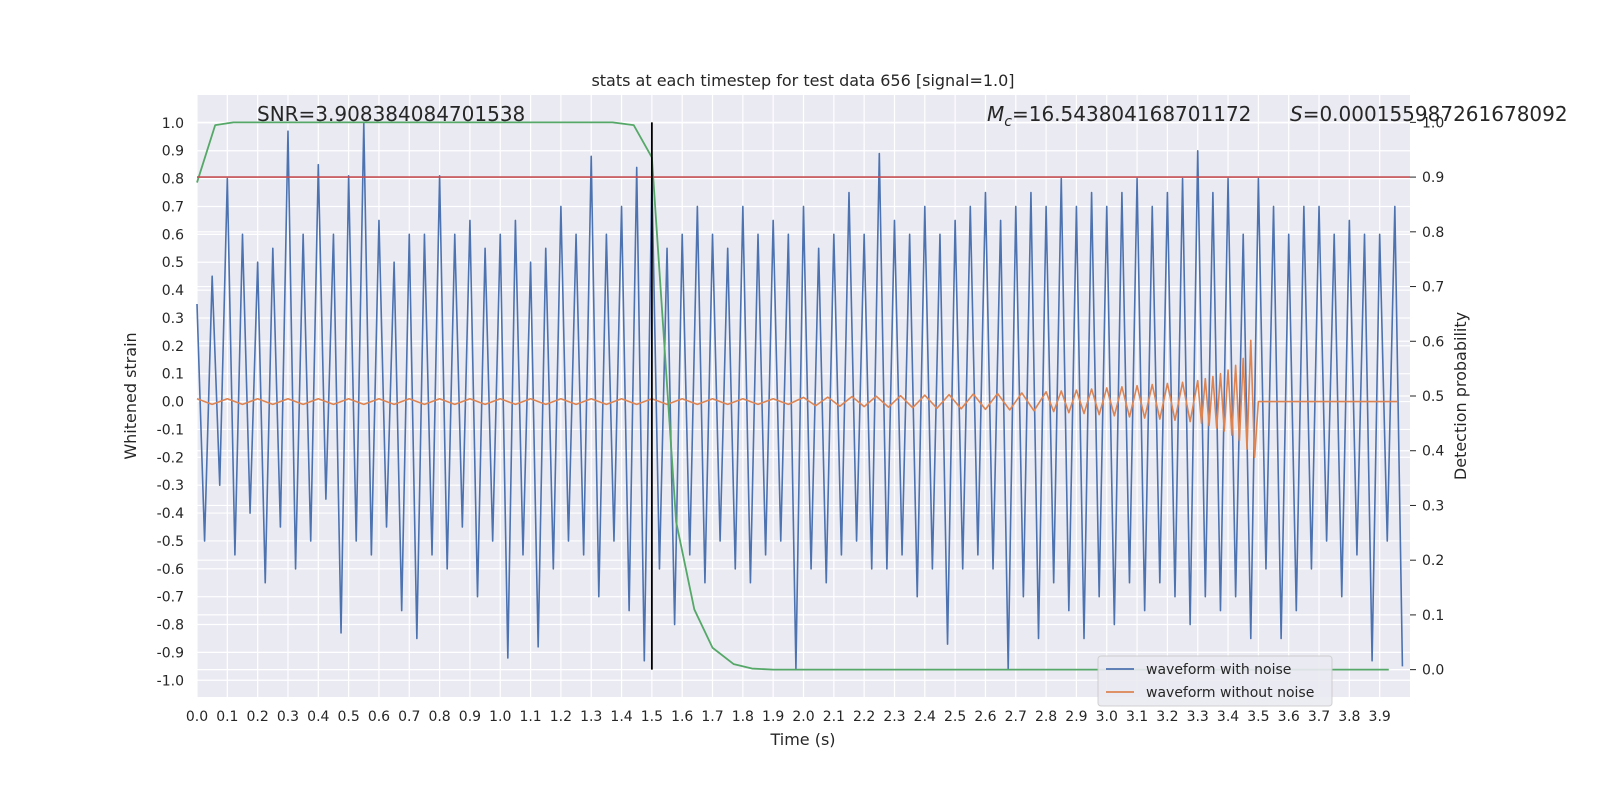 The image size is (1600, 800). Describe the element at coordinates (712, 717) in the screenshot. I see `x-tick-label: 1.7` at that location.